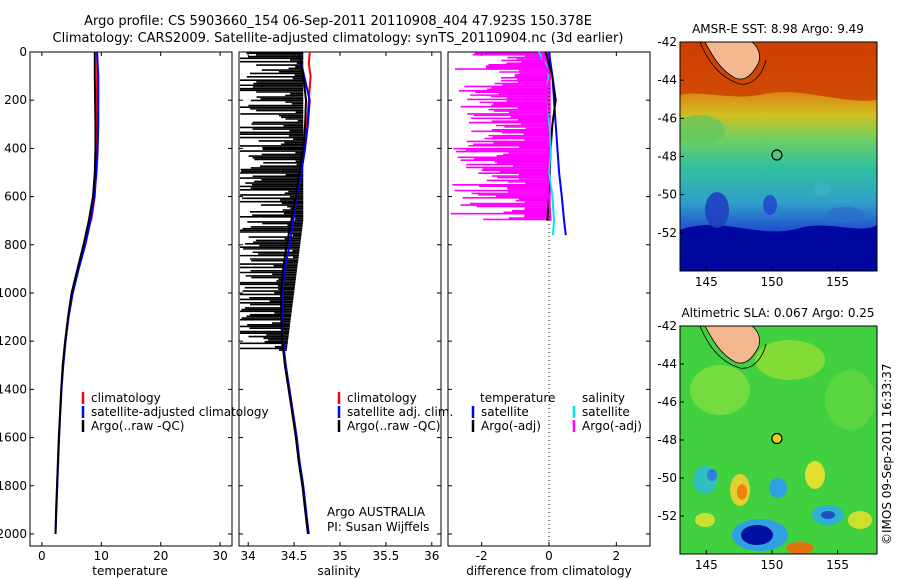 Image resolution: width=900 pixels, height=580 pixels. What do you see at coordinates (272, 201) in the screenshot?
I see `salinity-argo-raw-spikes` at bounding box center [272, 201].